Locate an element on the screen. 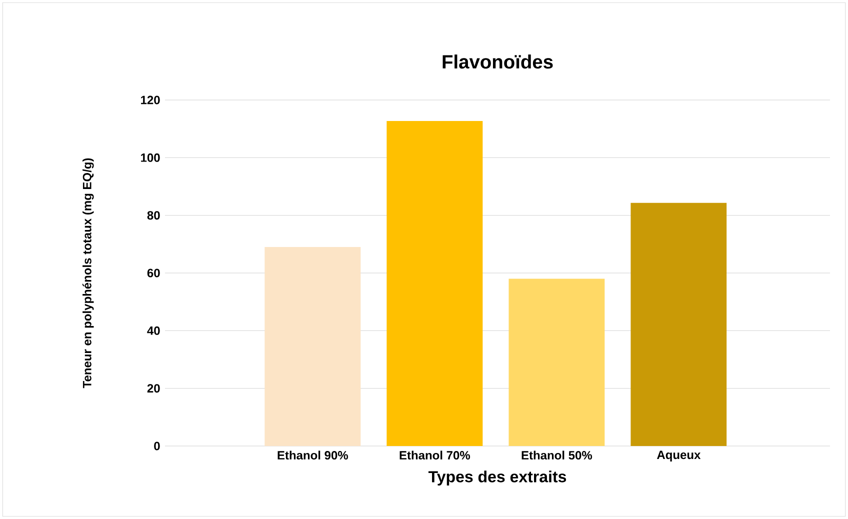  y-tick-label: 80 is located at coordinates (153, 215).